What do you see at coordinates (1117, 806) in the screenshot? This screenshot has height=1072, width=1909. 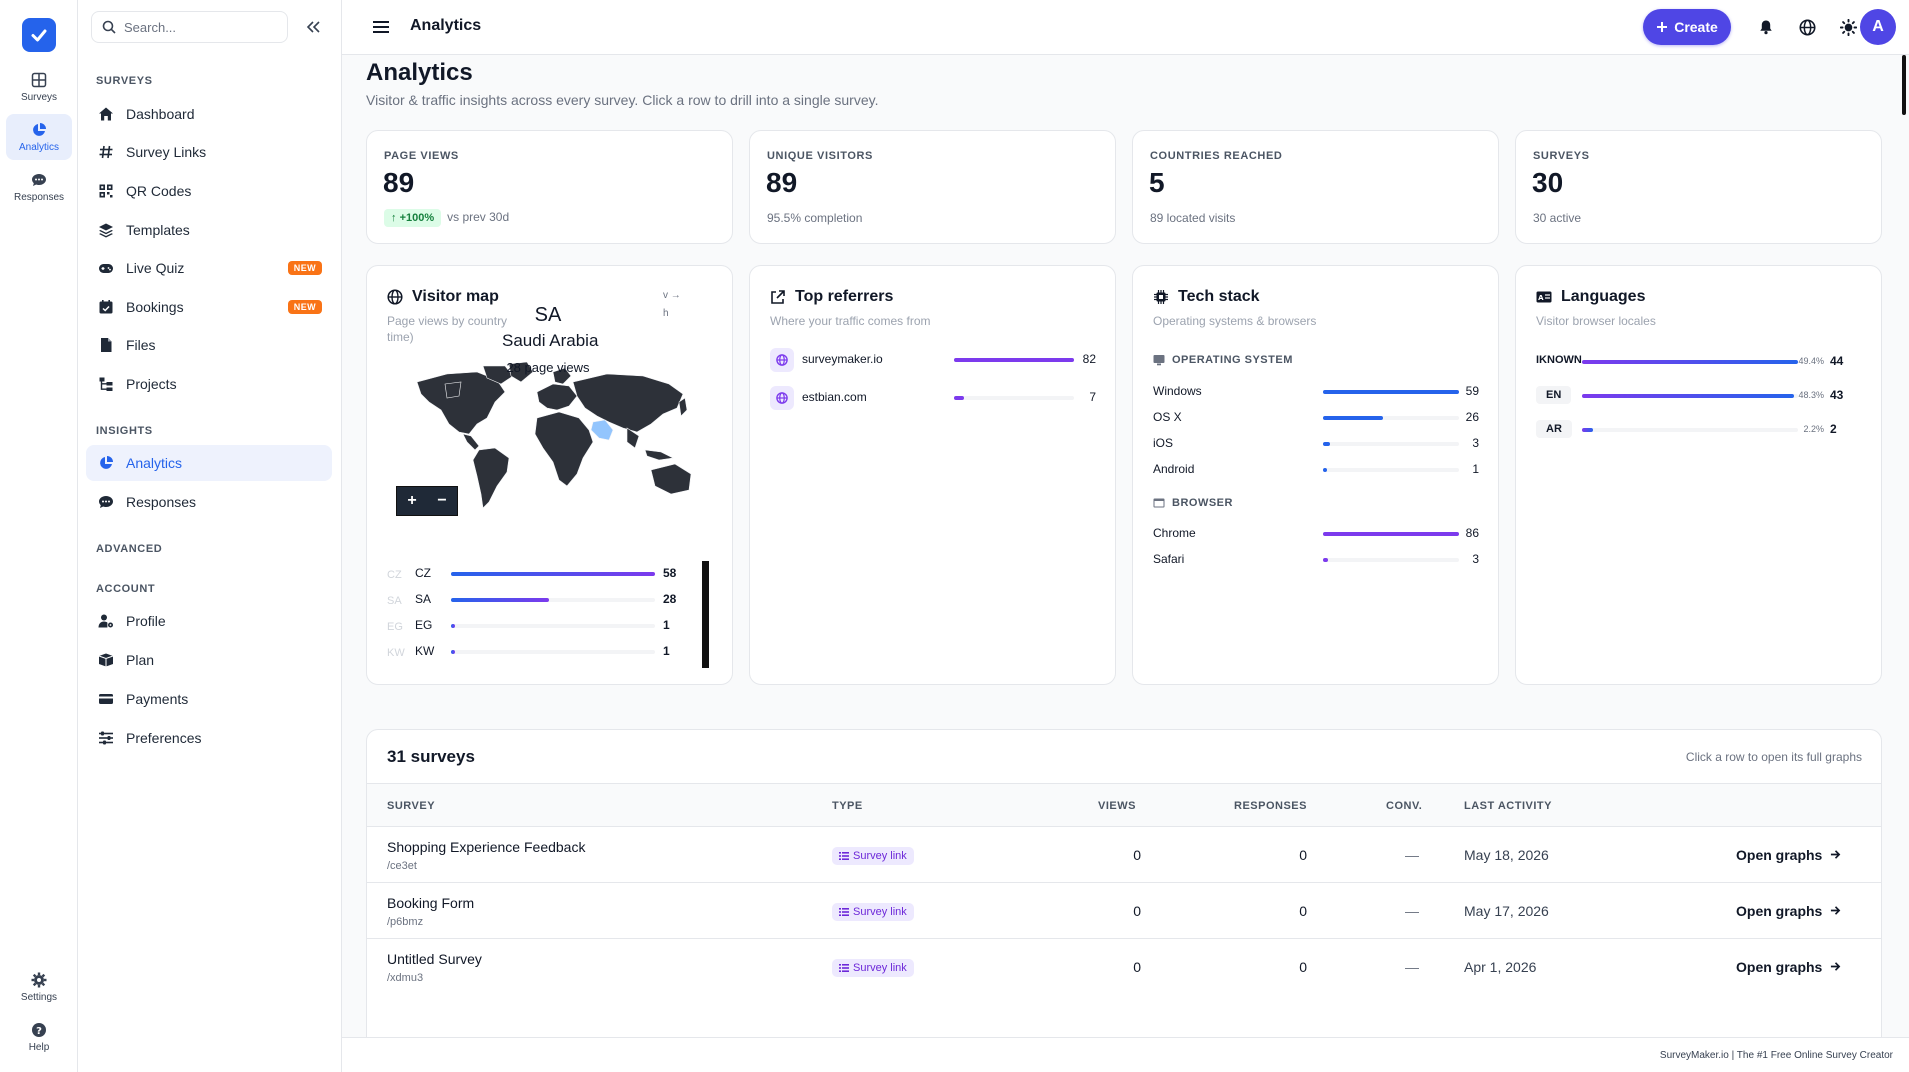 I see `th-views: VIEWS` at bounding box center [1117, 806].